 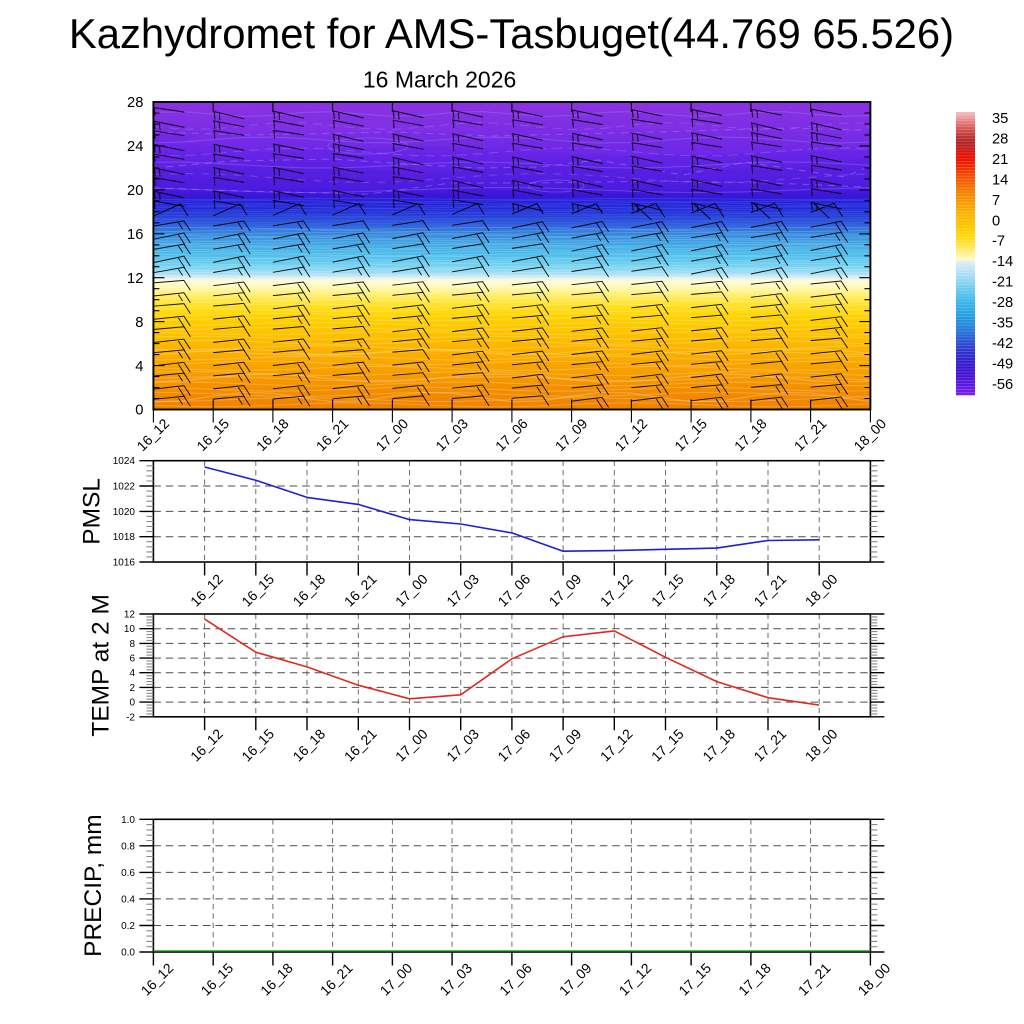 I want to click on svg-text: PMSL, so click(x=92, y=511).